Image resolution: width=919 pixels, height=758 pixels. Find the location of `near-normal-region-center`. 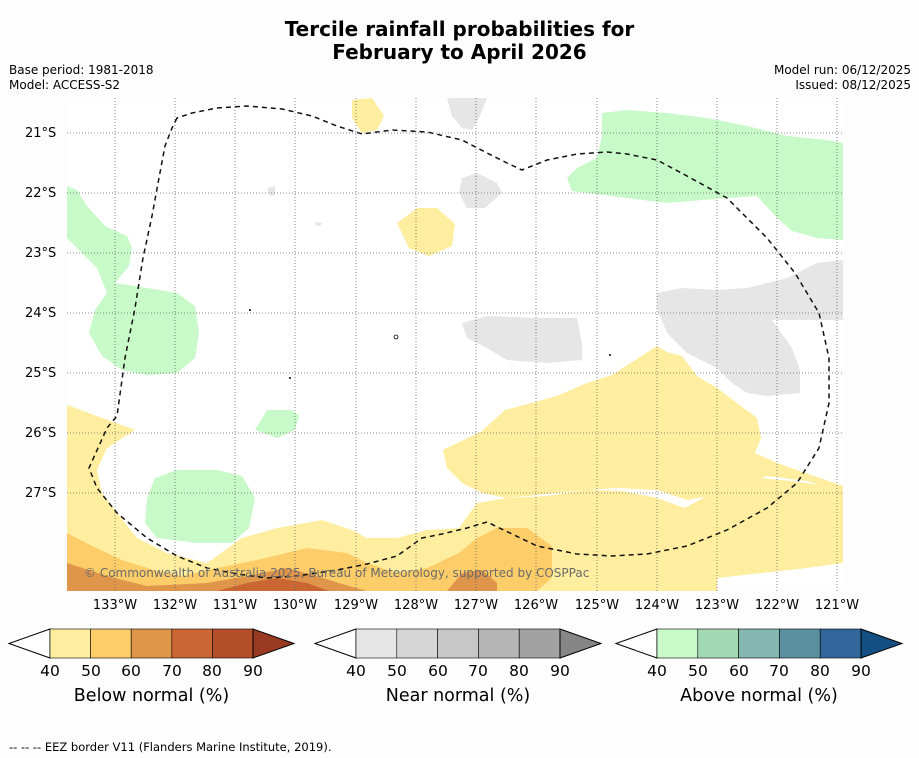

near-normal-region-center is located at coordinates (522, 339).